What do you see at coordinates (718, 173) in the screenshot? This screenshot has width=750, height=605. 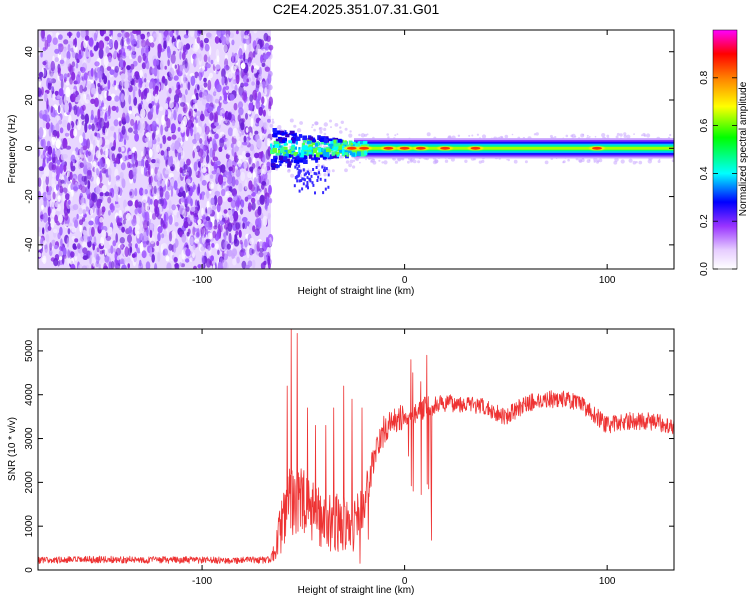 I see `colorbar-ticks: 0.0 0.2 0.4 0.6 0.8` at bounding box center [718, 173].